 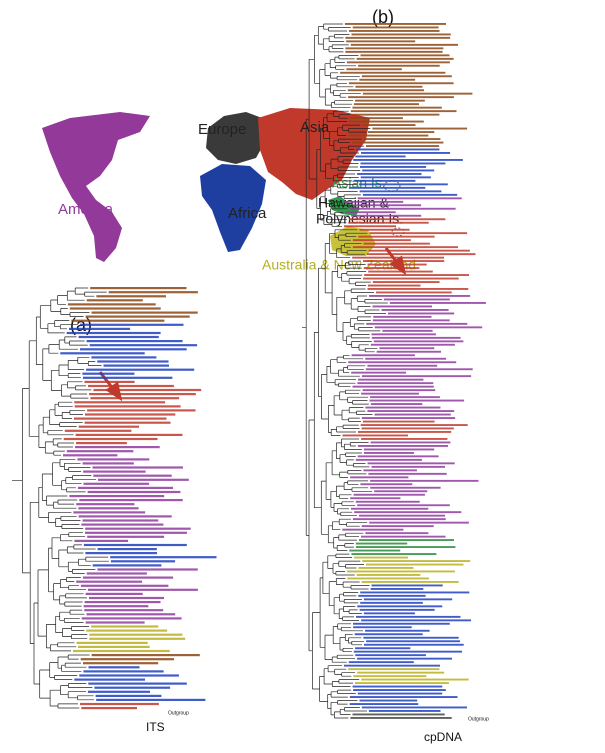 What do you see at coordinates (314, 154) in the screenshot?
I see `asia` at bounding box center [314, 154].